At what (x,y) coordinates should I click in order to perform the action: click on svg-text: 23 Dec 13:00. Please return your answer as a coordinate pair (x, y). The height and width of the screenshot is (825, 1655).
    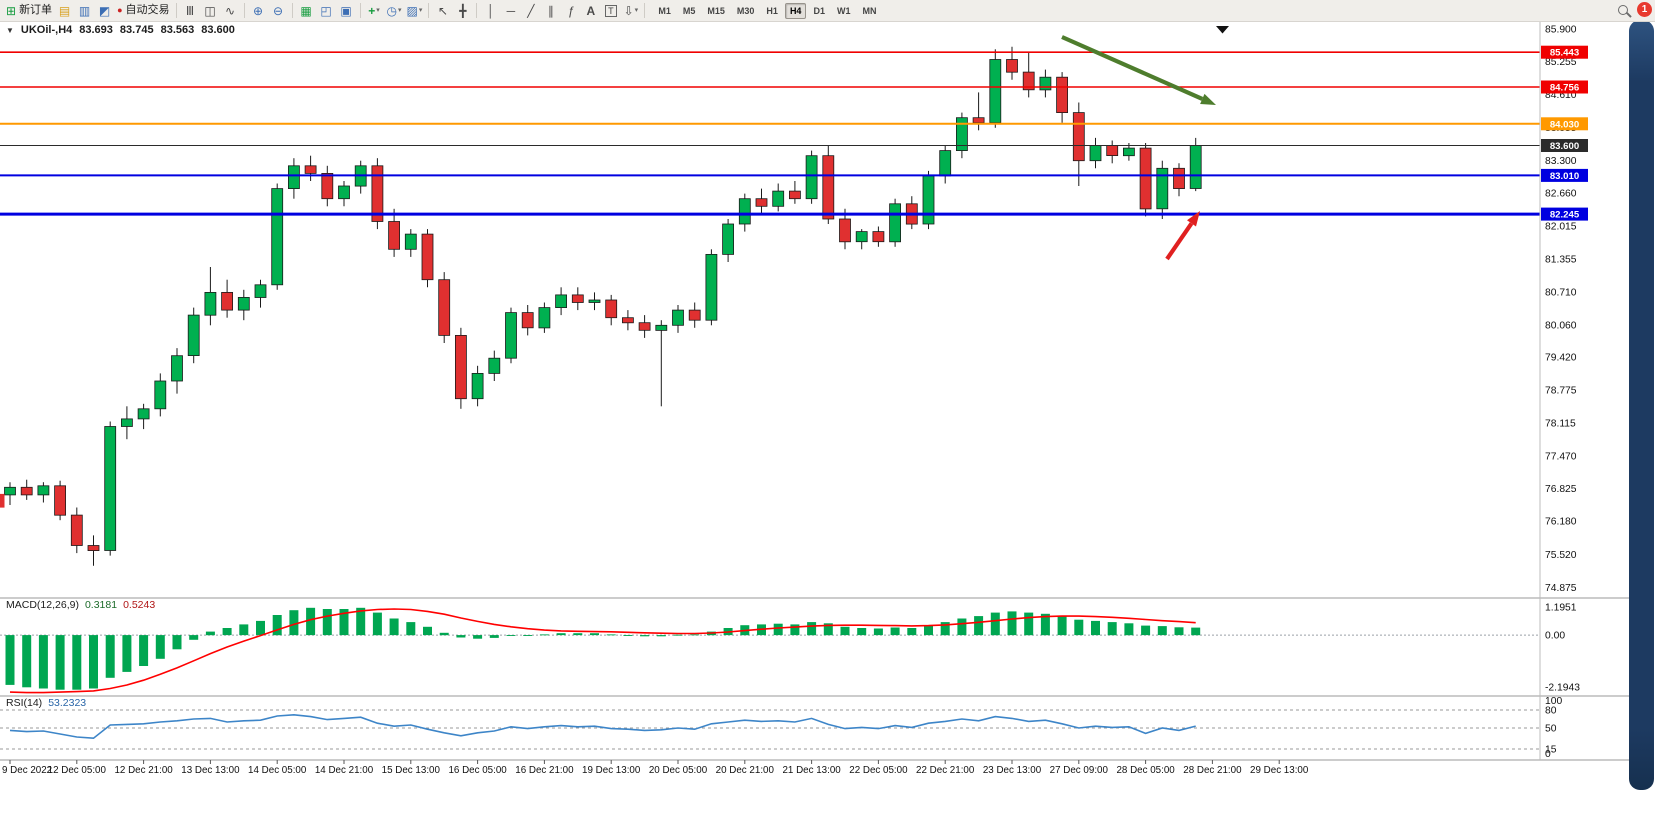
    Looking at the image, I should click on (1012, 770).